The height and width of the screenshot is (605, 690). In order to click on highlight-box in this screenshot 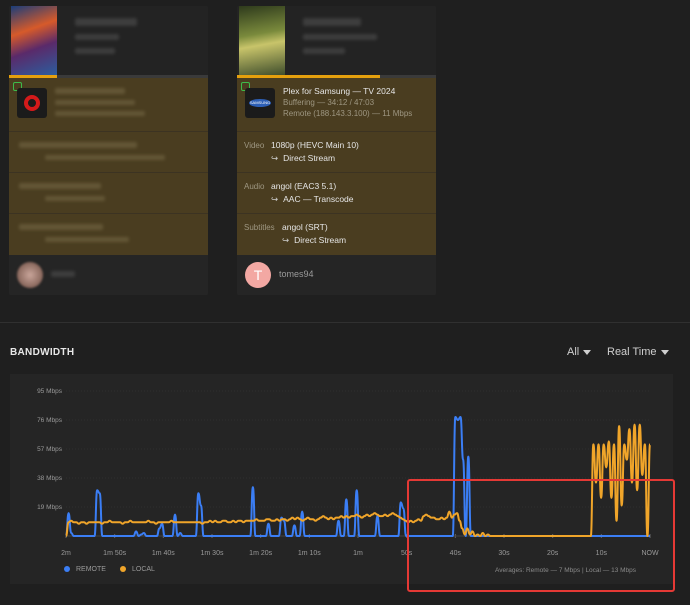, I will do `click(541, 535)`.